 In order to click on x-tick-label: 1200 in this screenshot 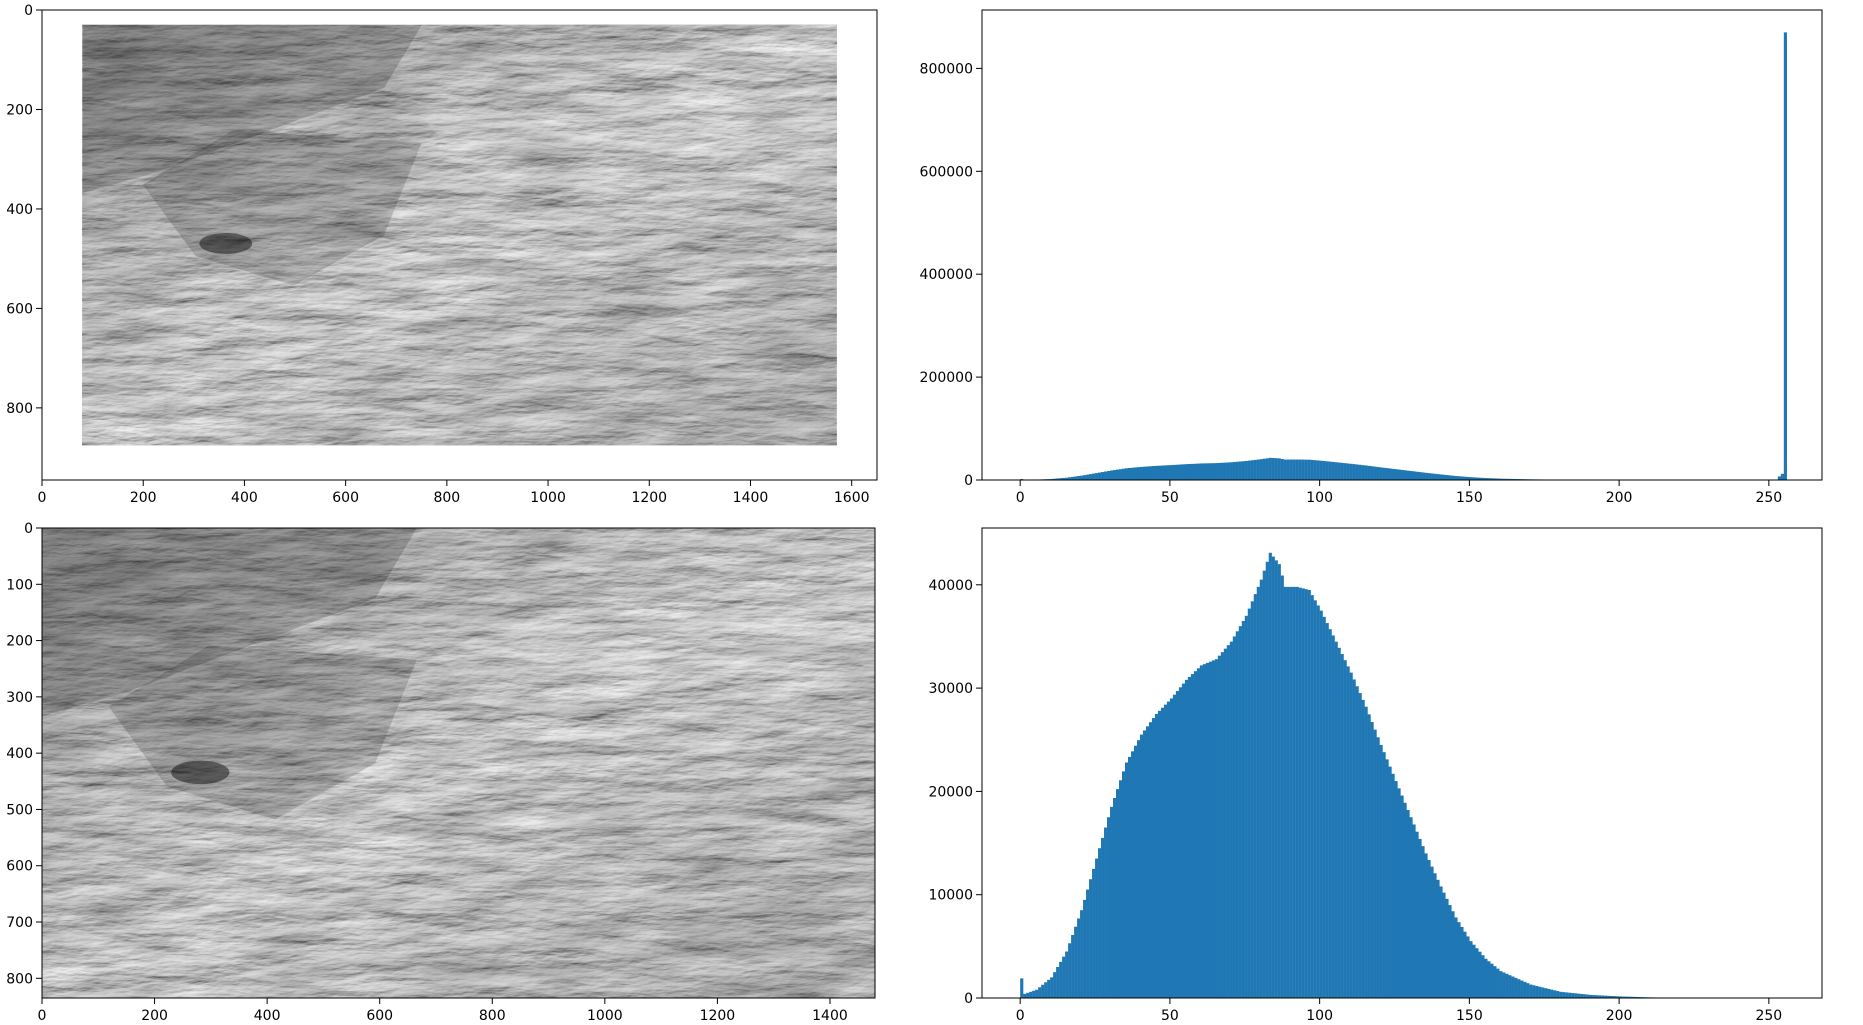, I will do `click(649, 498)`.